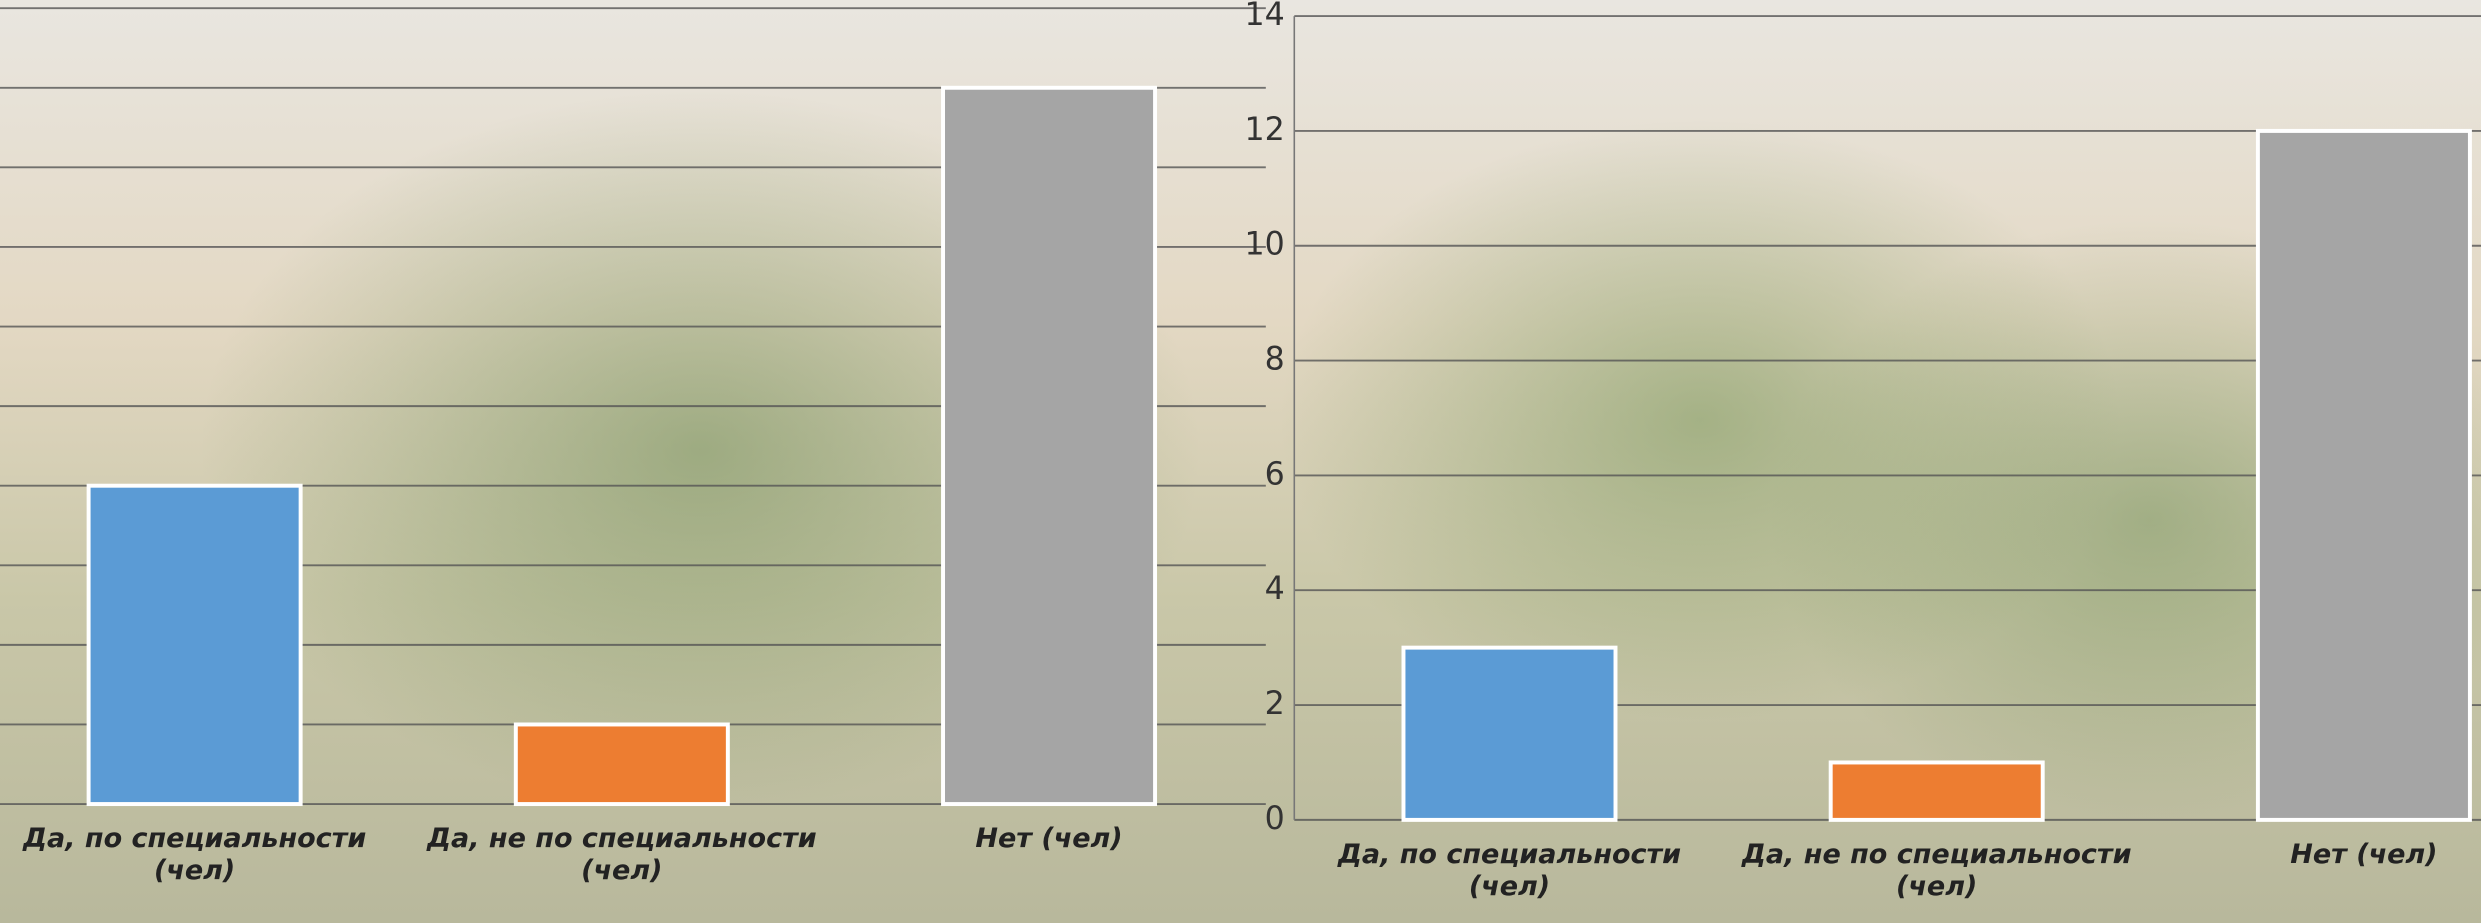 Image resolution: width=2481 pixels, height=923 pixels. What do you see at coordinates (1265, 245) in the screenshot?
I see `y-tick-label: 10` at bounding box center [1265, 245].